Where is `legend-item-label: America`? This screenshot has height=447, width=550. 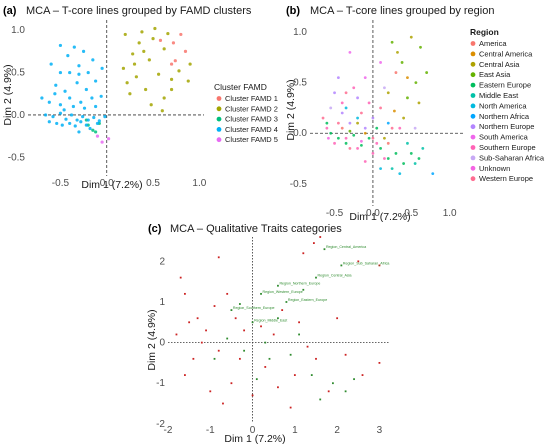
legend-item-label: America is located at coordinates (493, 43).